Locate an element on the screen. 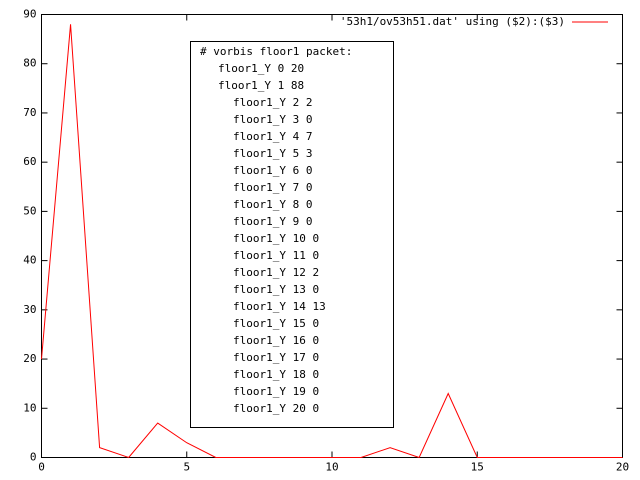  y-tick-label: 20 is located at coordinates (29, 358).